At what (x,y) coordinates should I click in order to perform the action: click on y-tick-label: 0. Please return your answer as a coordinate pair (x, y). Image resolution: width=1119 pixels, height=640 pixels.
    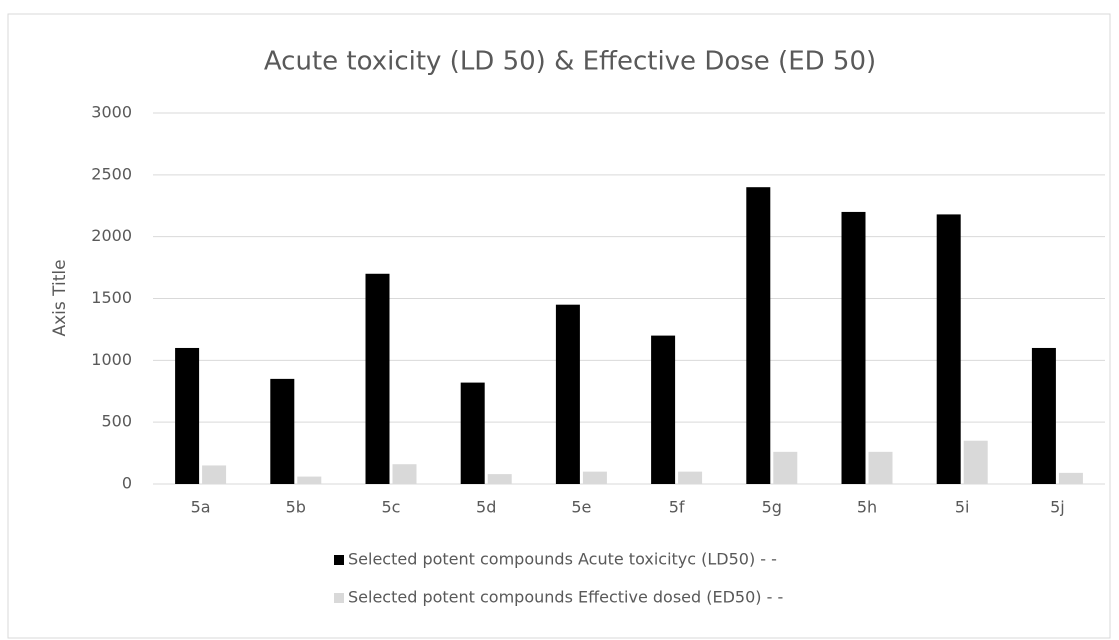
    Looking at the image, I should click on (127, 483).